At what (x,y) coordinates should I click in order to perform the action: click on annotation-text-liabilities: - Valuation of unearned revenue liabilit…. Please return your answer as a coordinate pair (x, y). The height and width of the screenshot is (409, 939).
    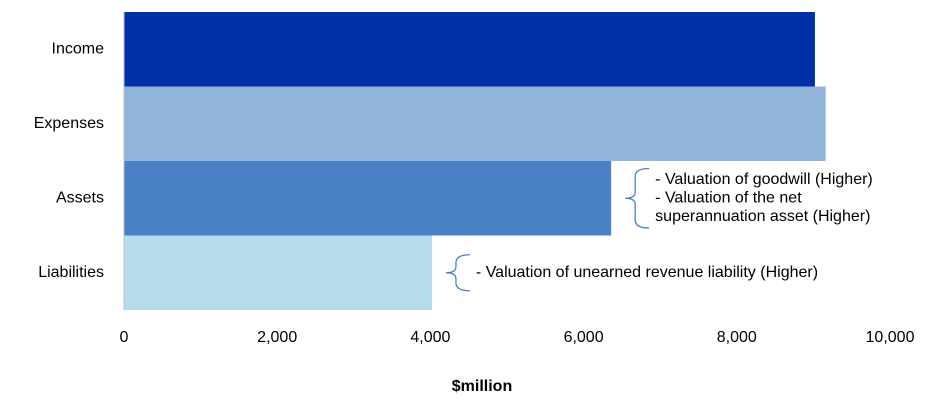
    Looking at the image, I should click on (647, 272).